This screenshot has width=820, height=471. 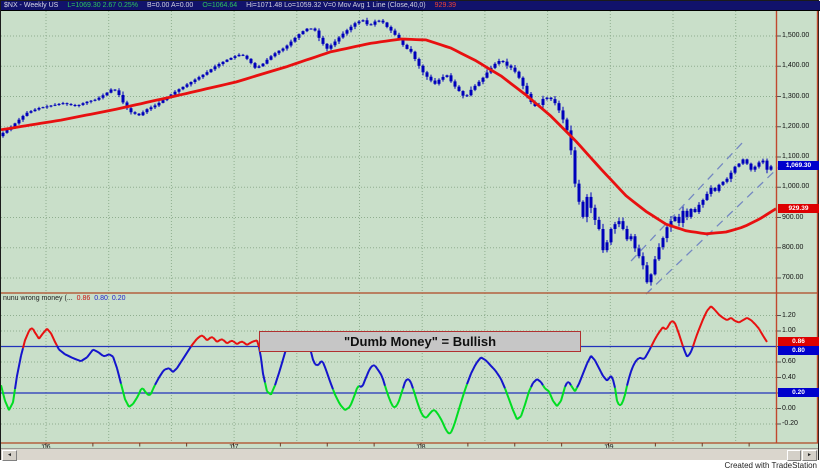 What do you see at coordinates (809, 455) in the screenshot?
I see `scroll-right-button: ►` at bounding box center [809, 455].